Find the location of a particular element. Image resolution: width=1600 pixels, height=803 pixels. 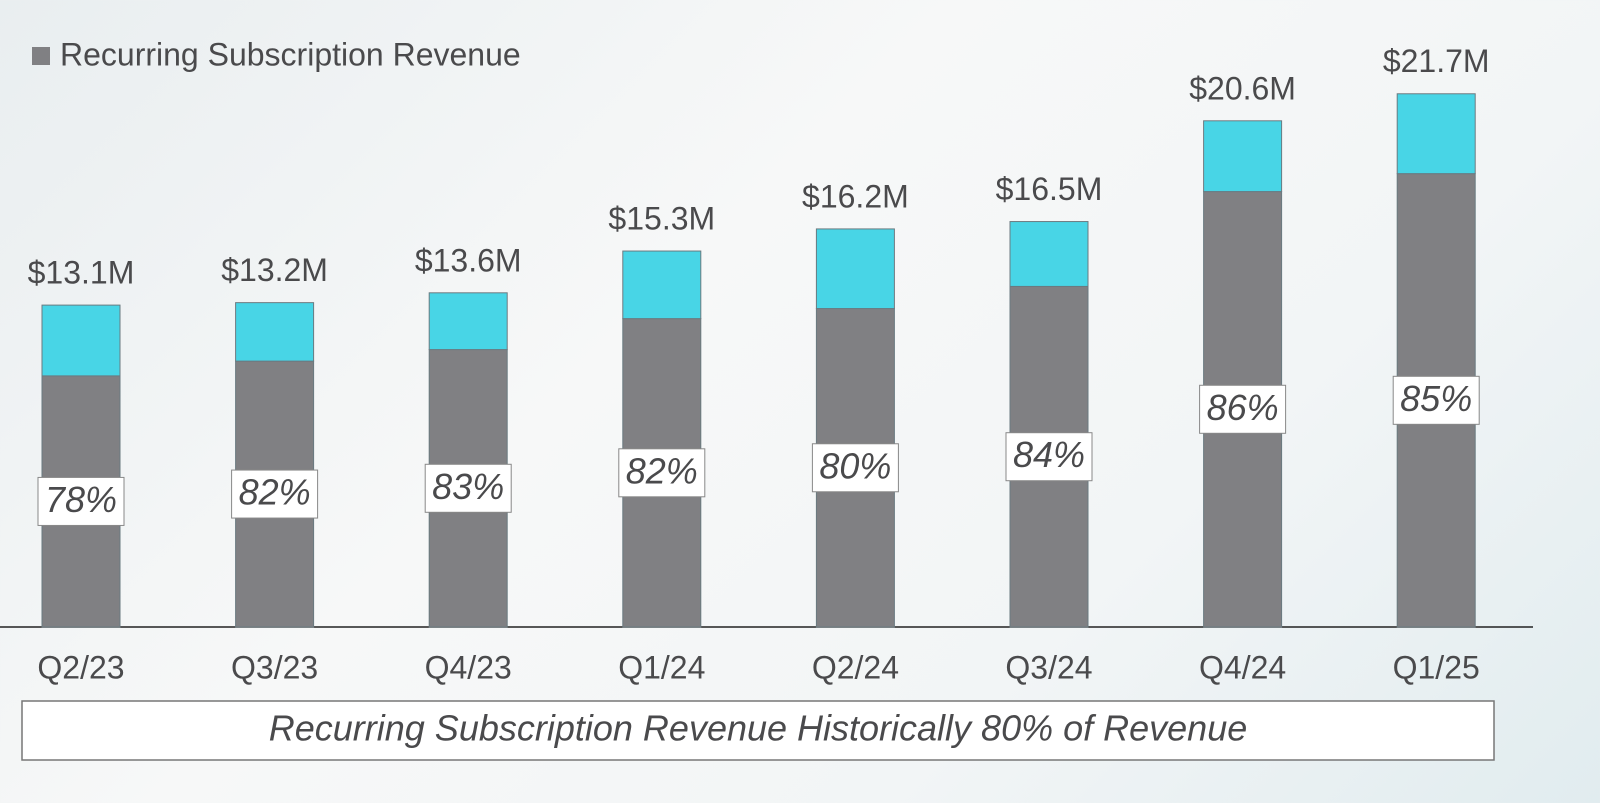

x-tick-label: Q1/25 is located at coordinates (1436, 667).